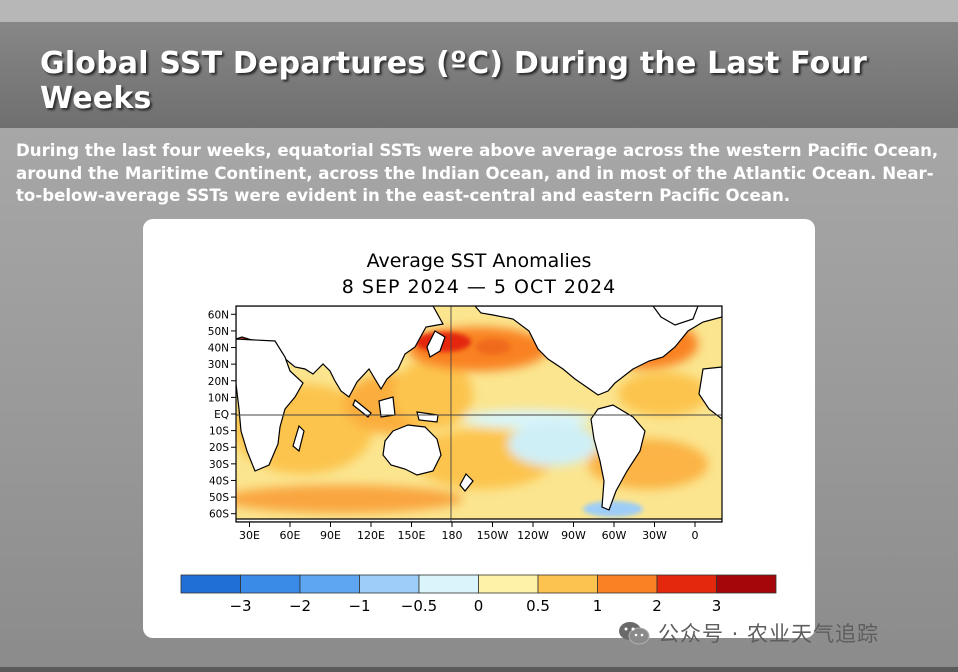 The height and width of the screenshot is (672, 958). Describe the element at coordinates (330, 535) in the screenshot. I see `x-tick-label: 90E` at that location.